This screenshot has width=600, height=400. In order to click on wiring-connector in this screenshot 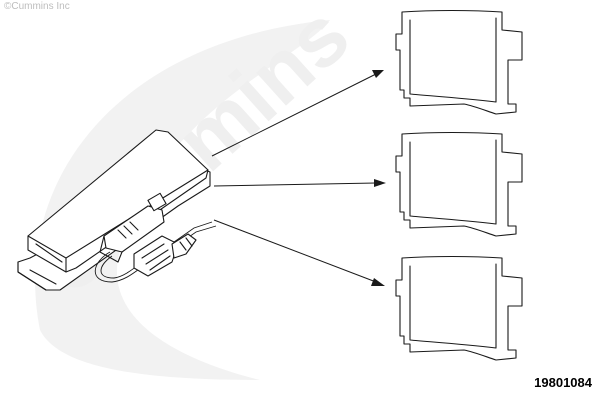, I will do `click(156, 256)`.